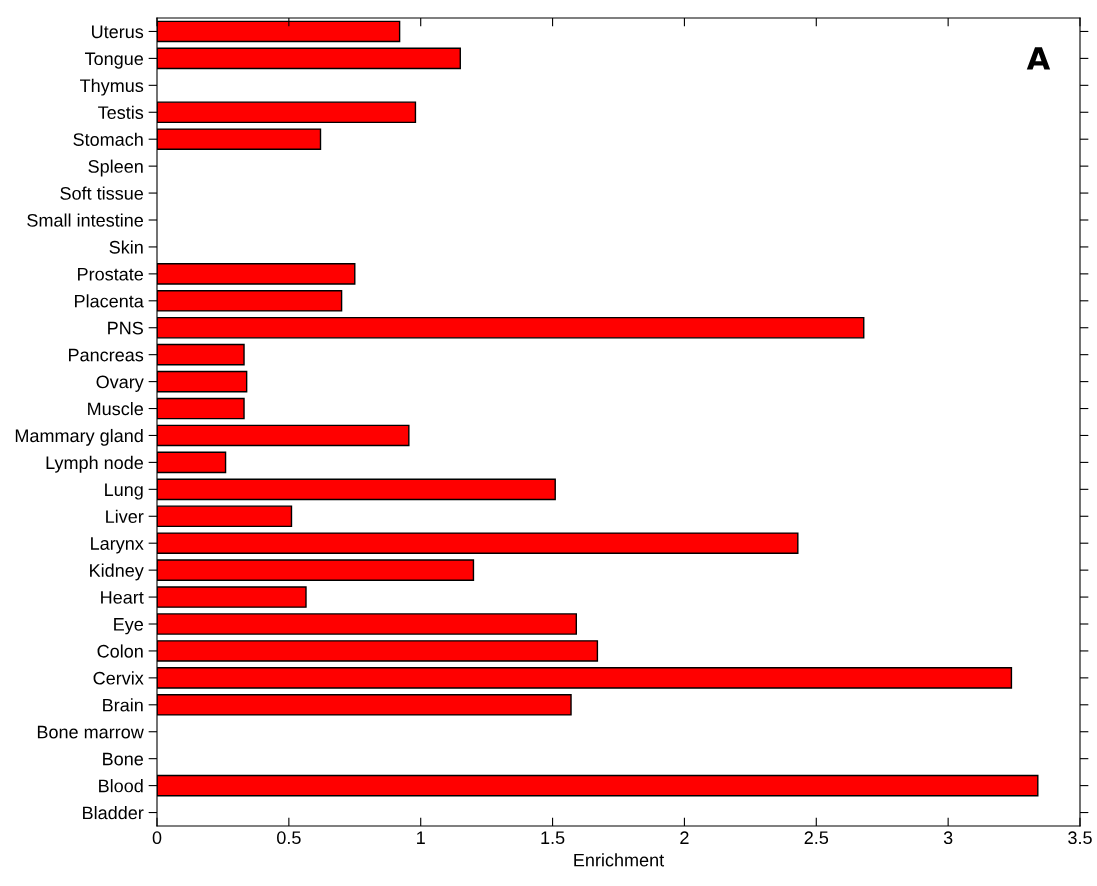 The width and height of the screenshot is (1097, 886). What do you see at coordinates (553, 838) in the screenshot?
I see `x-tick-label: 1.5` at bounding box center [553, 838].